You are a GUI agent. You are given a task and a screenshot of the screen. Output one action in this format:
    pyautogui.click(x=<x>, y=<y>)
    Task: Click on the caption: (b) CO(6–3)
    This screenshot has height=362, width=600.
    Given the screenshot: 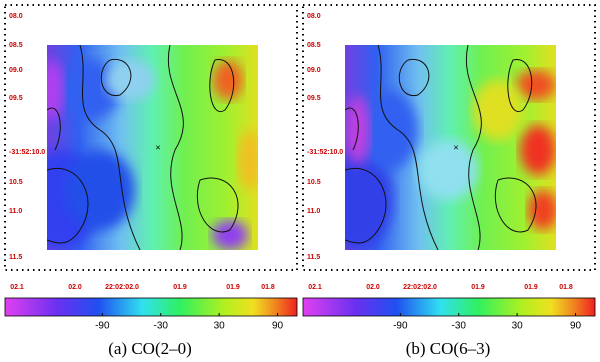 What is the action you would take?
    pyautogui.click(x=448, y=348)
    